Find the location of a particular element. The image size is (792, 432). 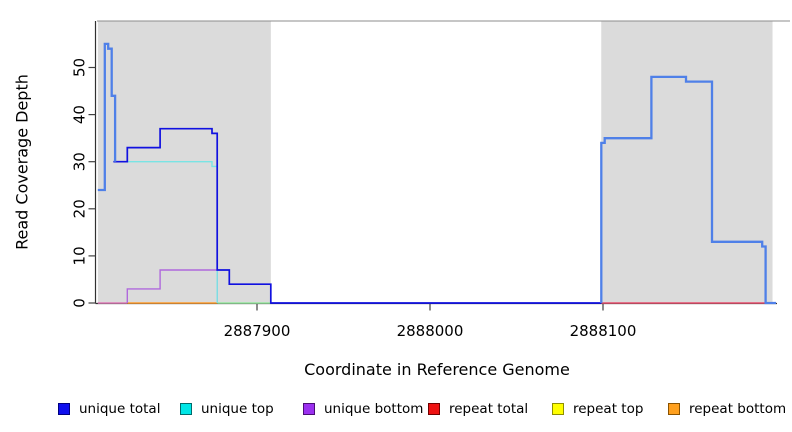

legend-item-unique-bottom: unique bottom is located at coordinates (363, 409).